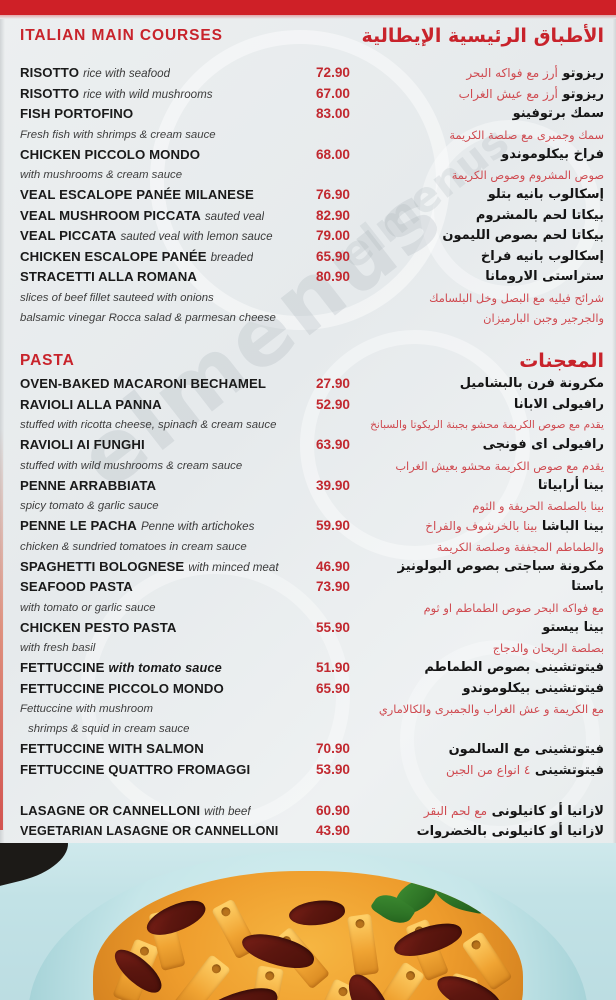 This screenshot has height=1000, width=616. What do you see at coordinates (135, 810) in the screenshot?
I see `item-name: LASAGNE OR CANNELLONI with beef` at bounding box center [135, 810].